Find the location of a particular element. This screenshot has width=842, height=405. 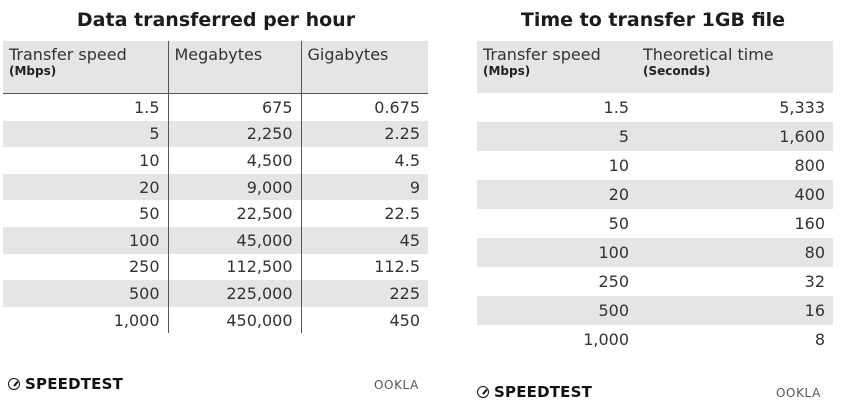

table-cell: 112,500 is located at coordinates (234, 267).